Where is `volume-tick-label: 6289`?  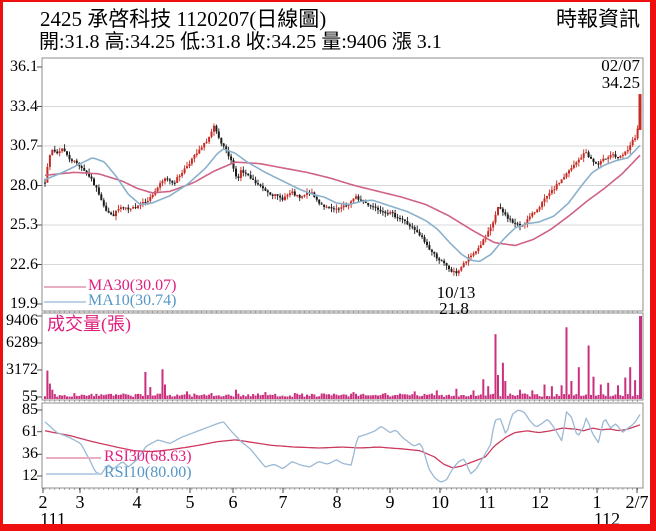
volume-tick-label: 6289 is located at coordinates (22, 342).